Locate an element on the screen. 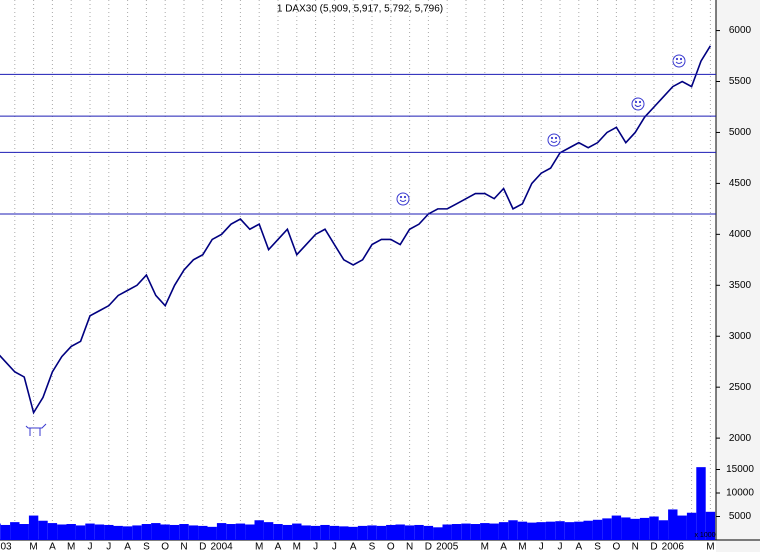 The height and width of the screenshot is (552, 760). bear-icon is located at coordinates (36, 429).